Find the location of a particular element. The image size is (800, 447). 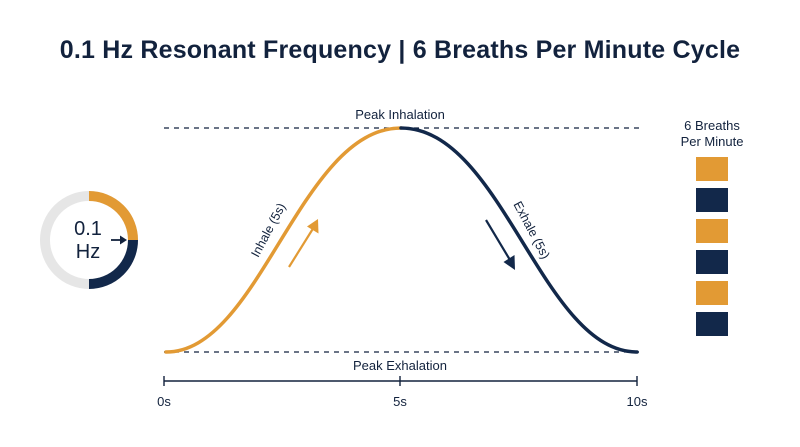

ring-arrow-icon is located at coordinates (119, 240).